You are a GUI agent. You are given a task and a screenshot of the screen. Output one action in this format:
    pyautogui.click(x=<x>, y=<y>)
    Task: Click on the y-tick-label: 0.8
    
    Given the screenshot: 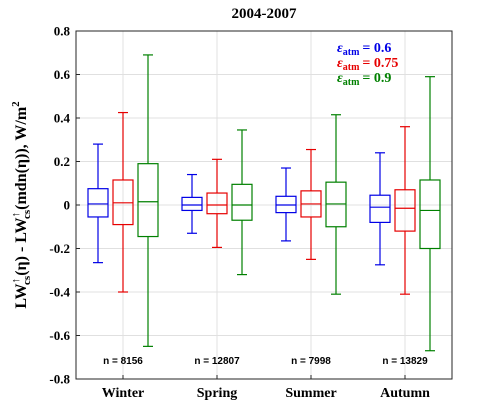 What is the action you would take?
    pyautogui.click(x=62, y=31)
    